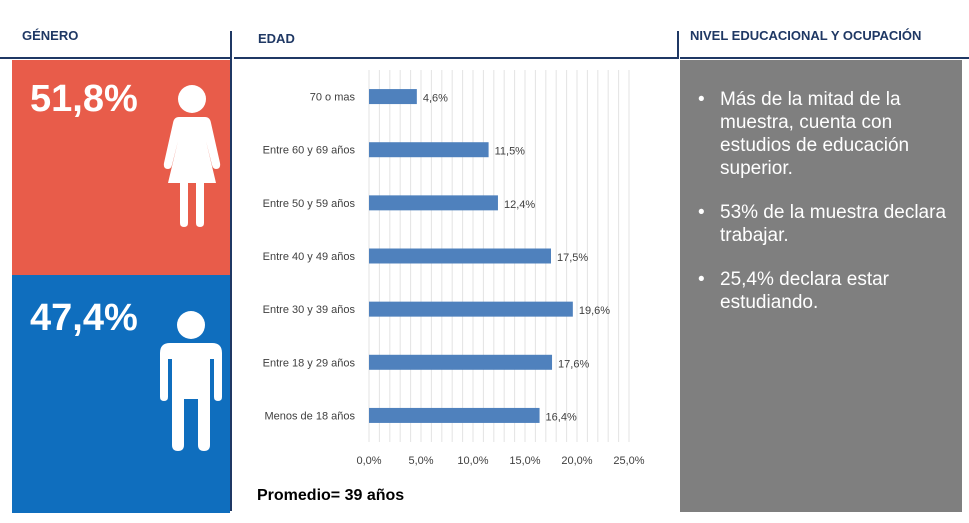 Image resolution: width=969 pixels, height=523 pixels. I want to click on average-age: Promedio= 39 años, so click(331, 495).